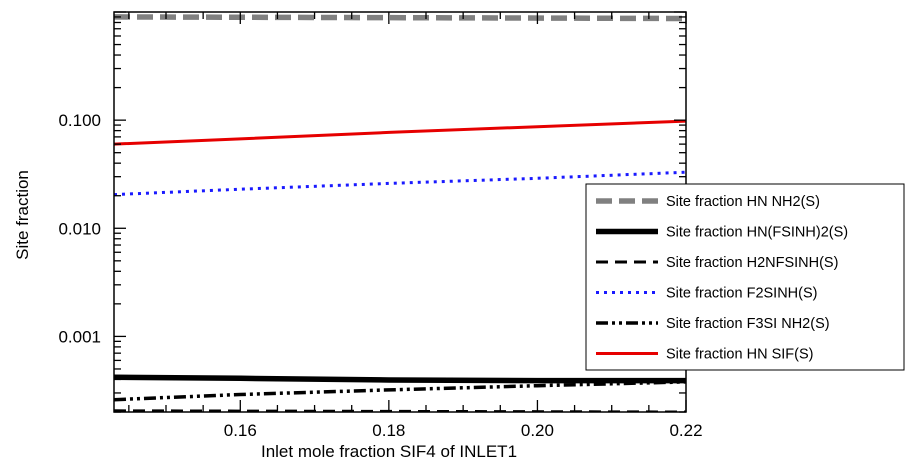  I want to click on x-tick-label: 0.16, so click(240, 430).